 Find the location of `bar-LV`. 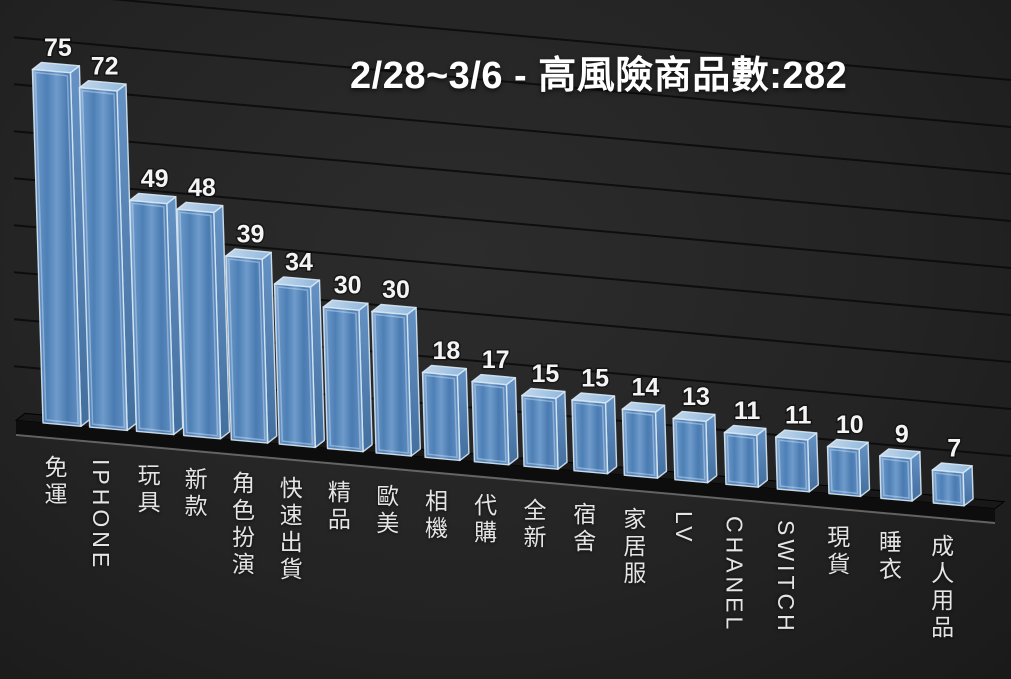

bar-LV is located at coordinates (695, 447).